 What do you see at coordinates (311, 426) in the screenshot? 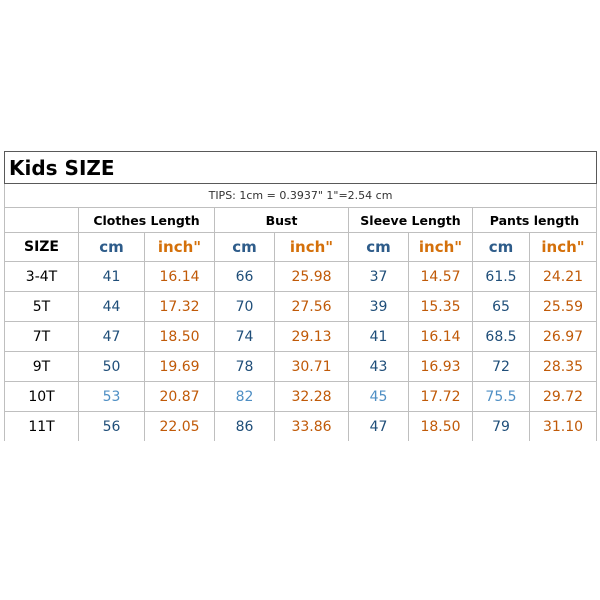
I see `bust-inch-cell: 33.86` at bounding box center [311, 426].